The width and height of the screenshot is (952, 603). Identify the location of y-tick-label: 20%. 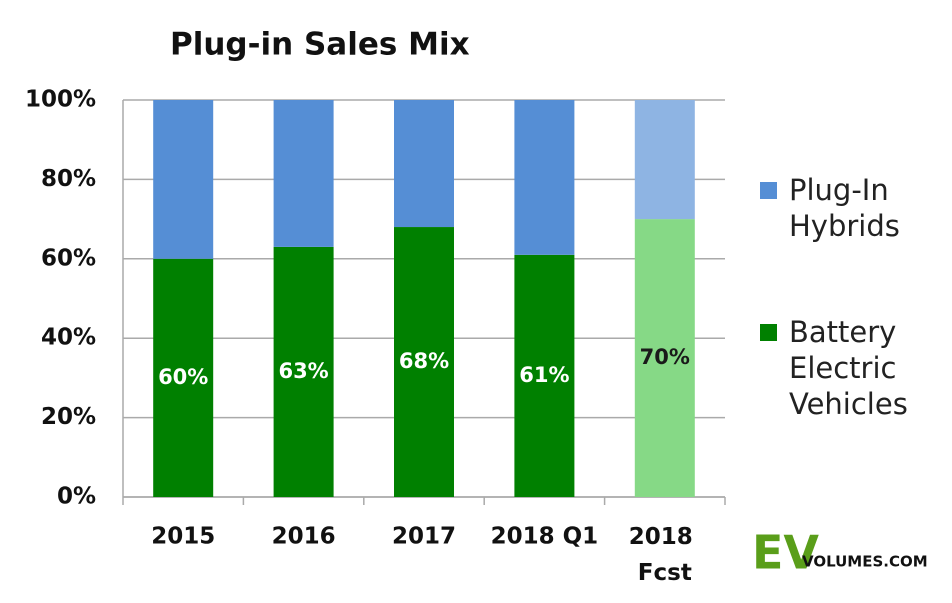
(68, 417).